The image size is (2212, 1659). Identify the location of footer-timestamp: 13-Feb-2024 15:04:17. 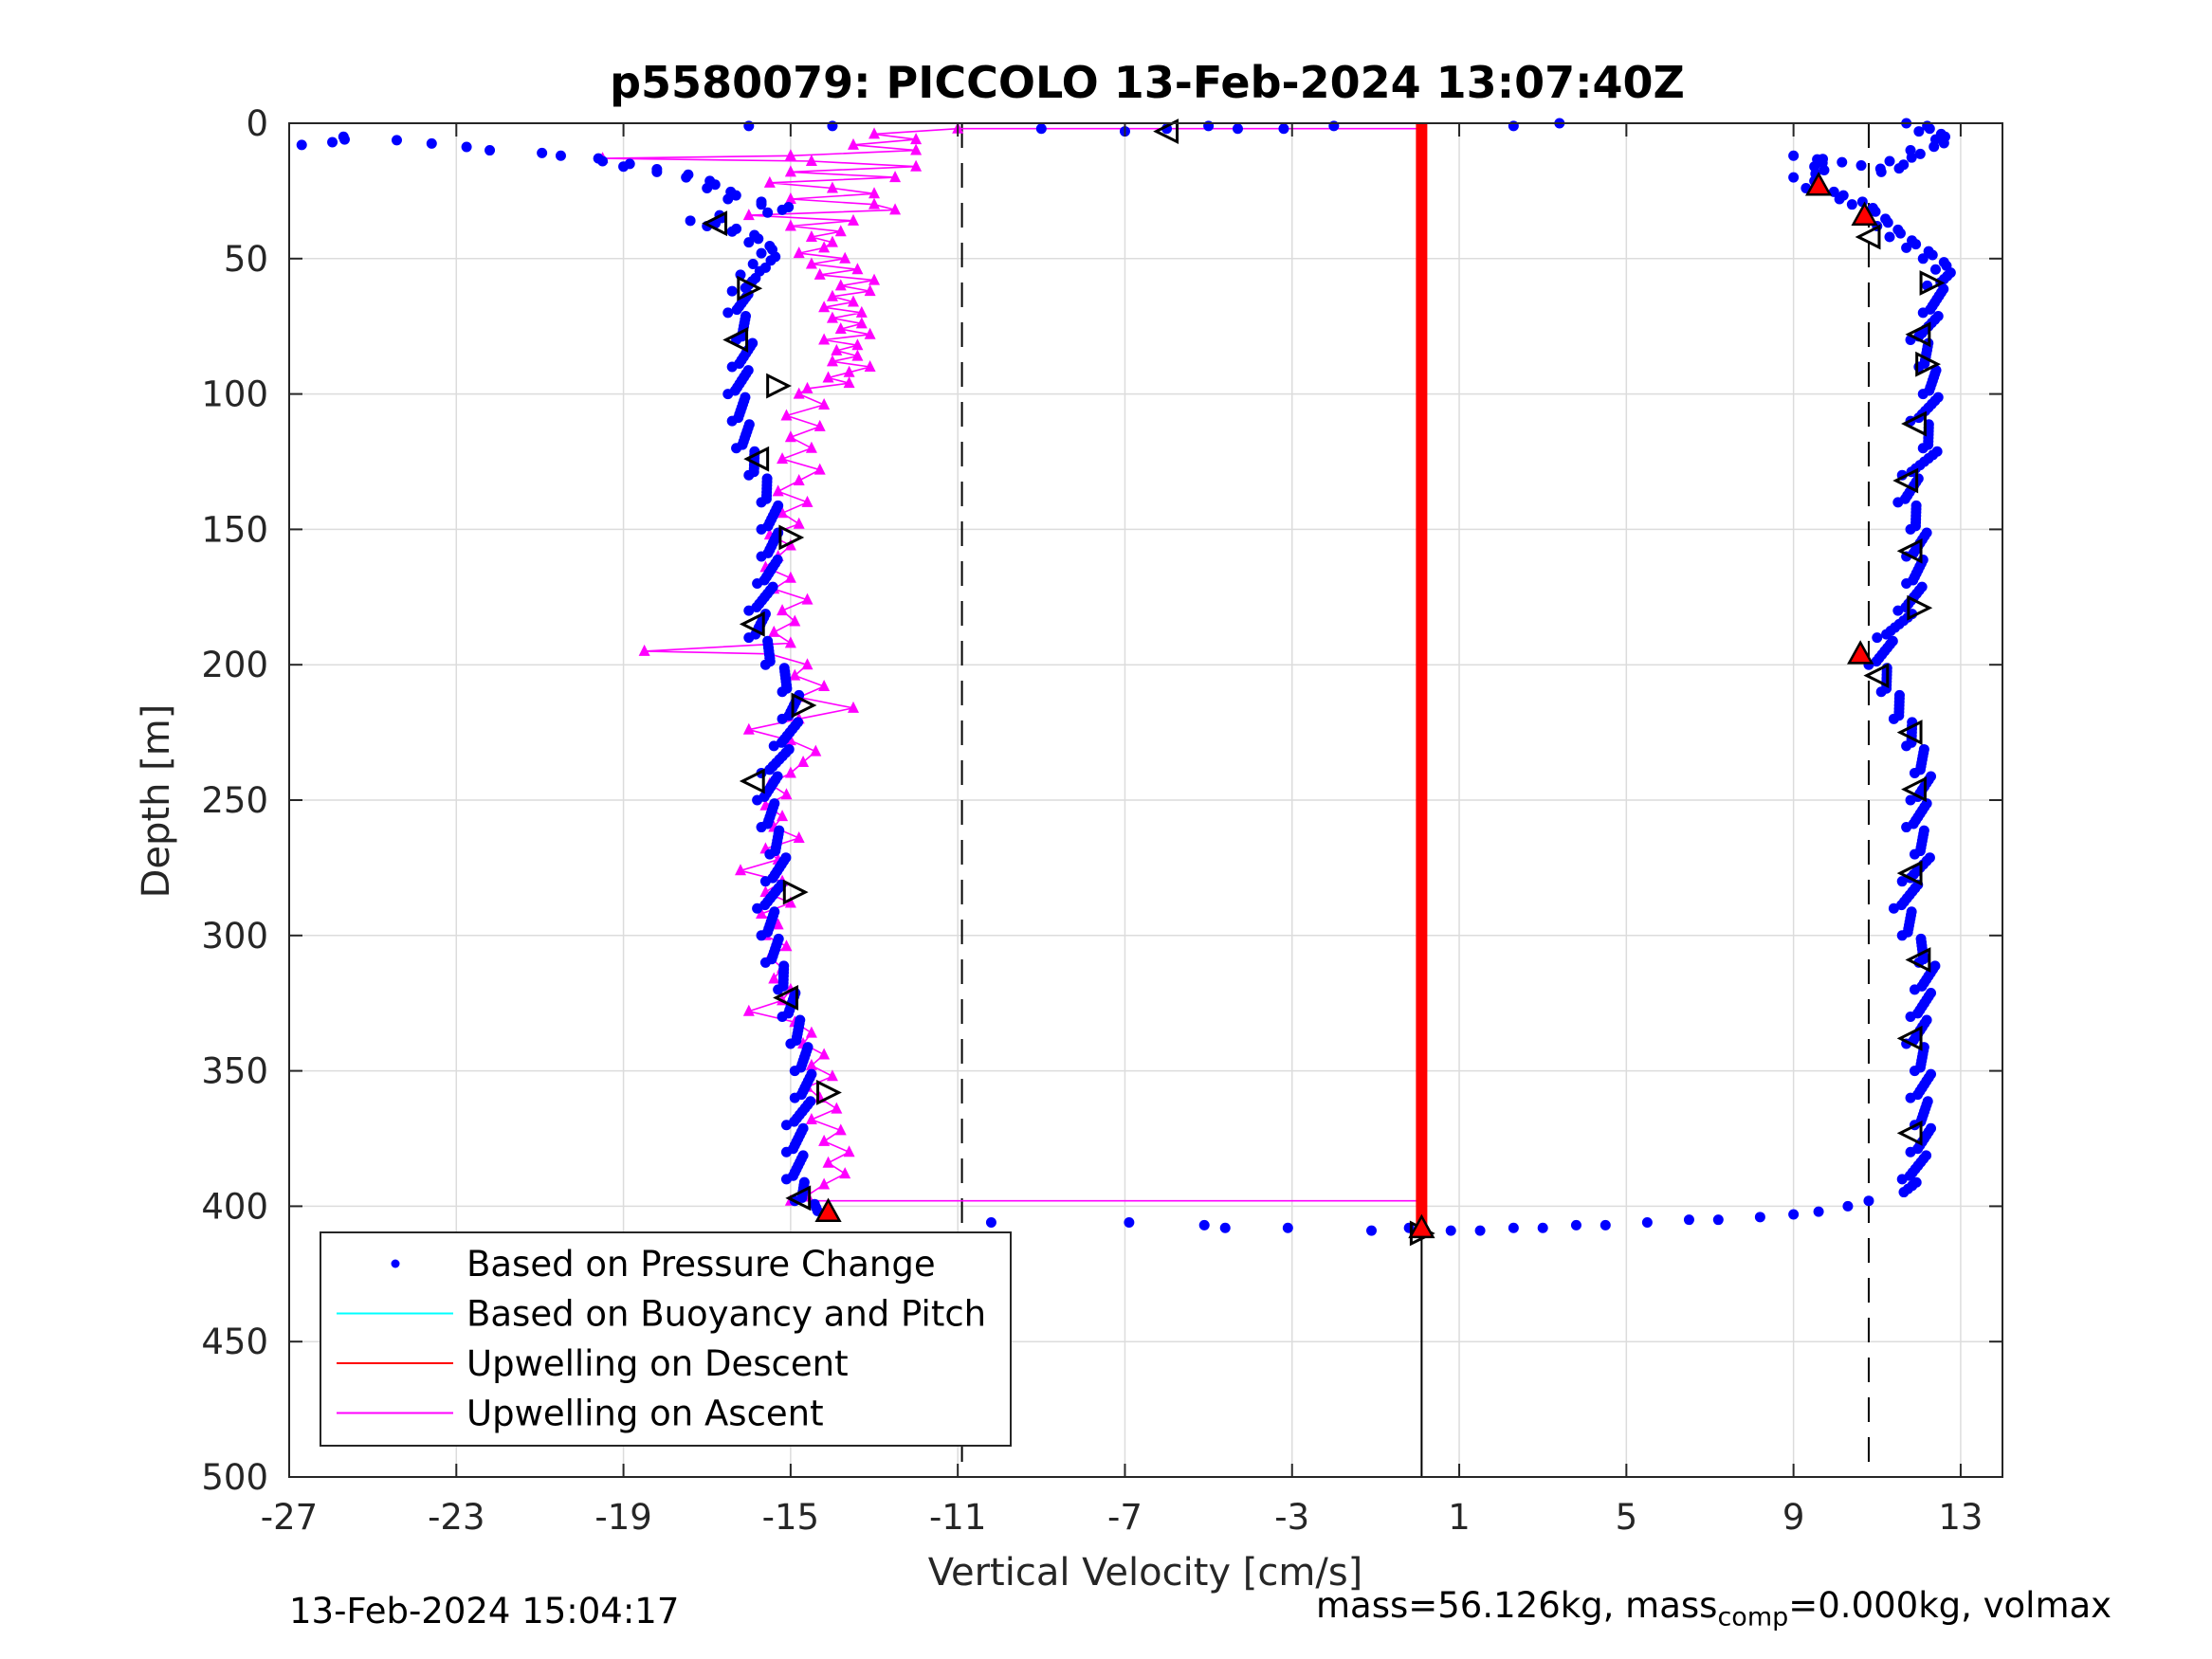
(484, 1611).